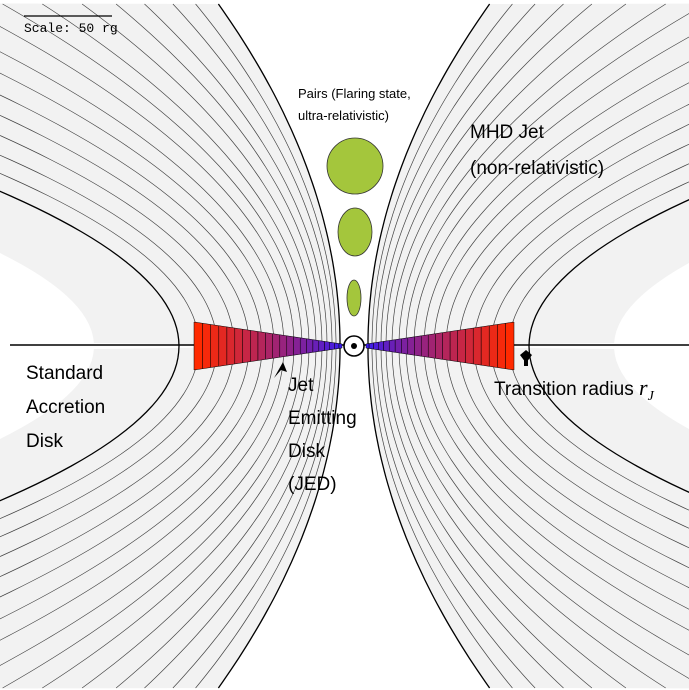  What do you see at coordinates (301, 385) in the screenshot?
I see `jed-label-line1: Jet` at bounding box center [301, 385].